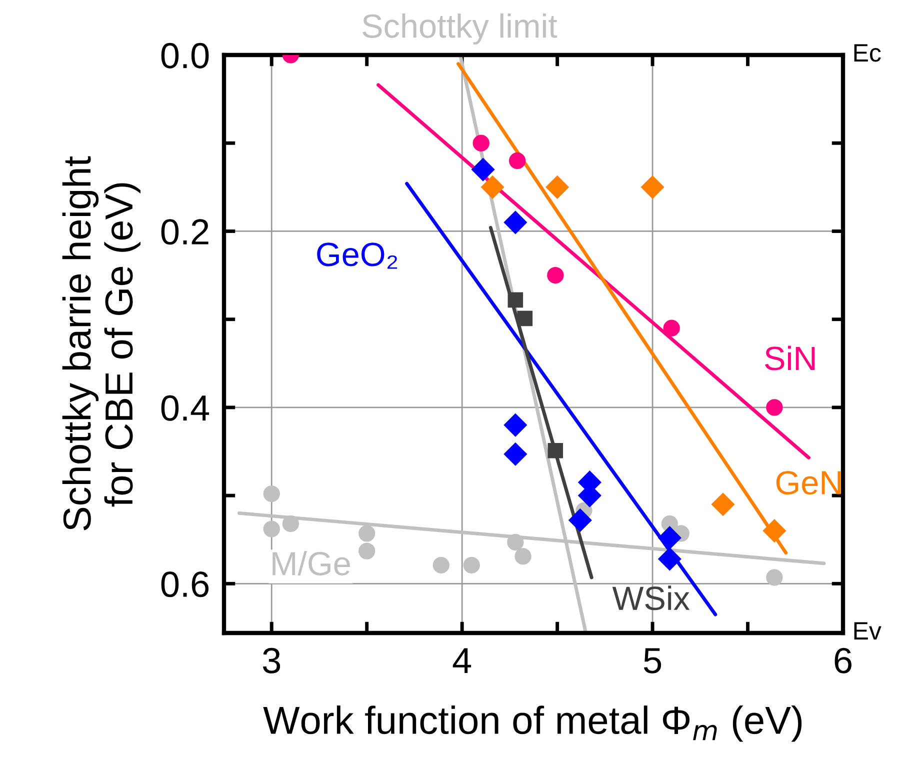  Describe the element at coordinates (651, 598) in the screenshot. I see `annotation: WSix` at that location.